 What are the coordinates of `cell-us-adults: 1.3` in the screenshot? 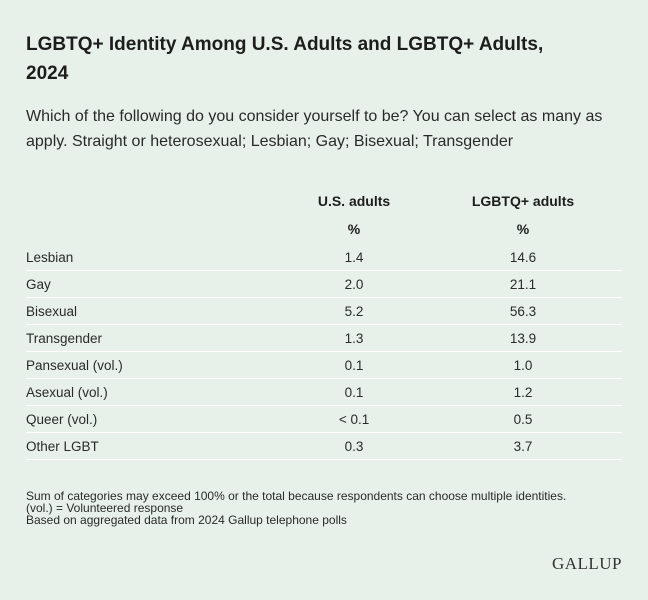 It's located at (354, 338).